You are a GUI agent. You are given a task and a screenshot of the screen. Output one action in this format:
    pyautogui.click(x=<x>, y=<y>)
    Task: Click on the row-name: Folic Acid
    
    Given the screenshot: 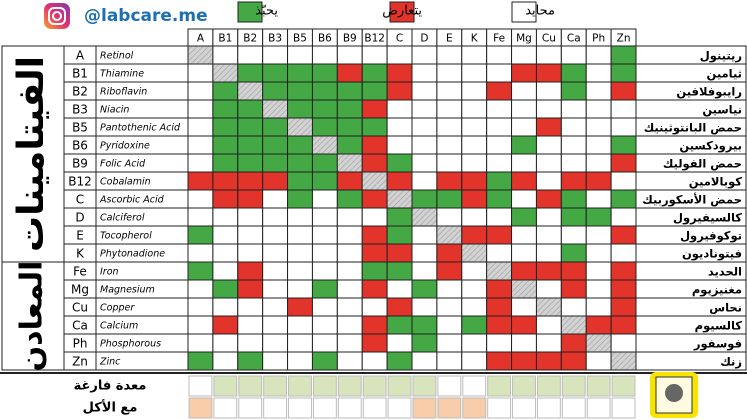 What is the action you would take?
    pyautogui.click(x=123, y=164)
    